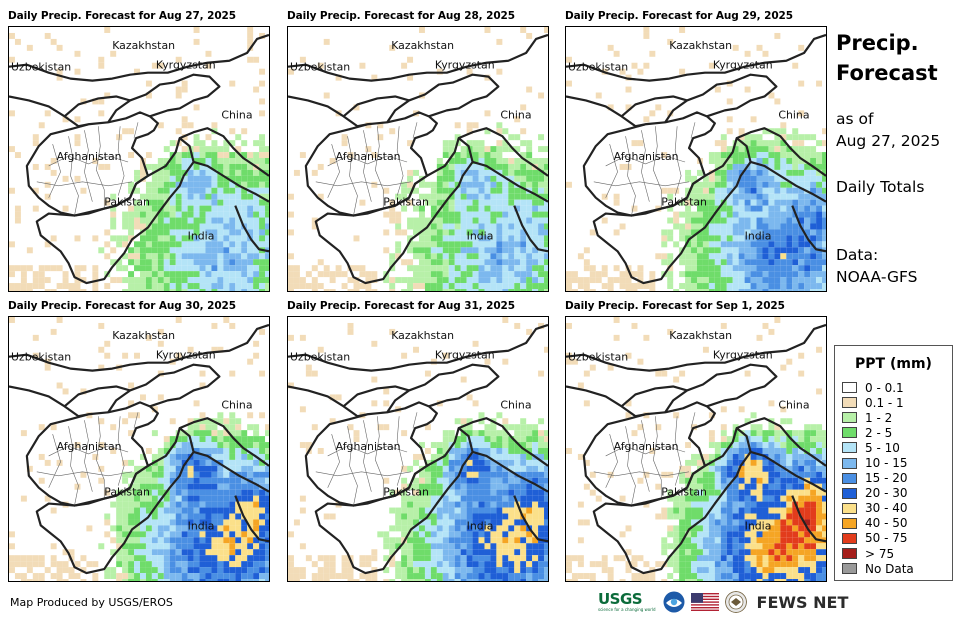  Describe the element at coordinates (368, 156) in the screenshot. I see `country-label-afghanistan: Afghanistan` at that location.